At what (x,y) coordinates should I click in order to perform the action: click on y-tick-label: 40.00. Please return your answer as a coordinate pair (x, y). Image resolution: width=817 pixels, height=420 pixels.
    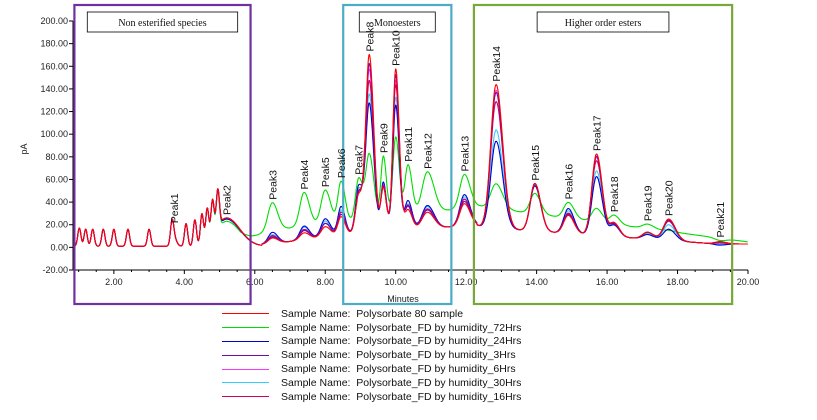
    Looking at the image, I should click on (56, 202).